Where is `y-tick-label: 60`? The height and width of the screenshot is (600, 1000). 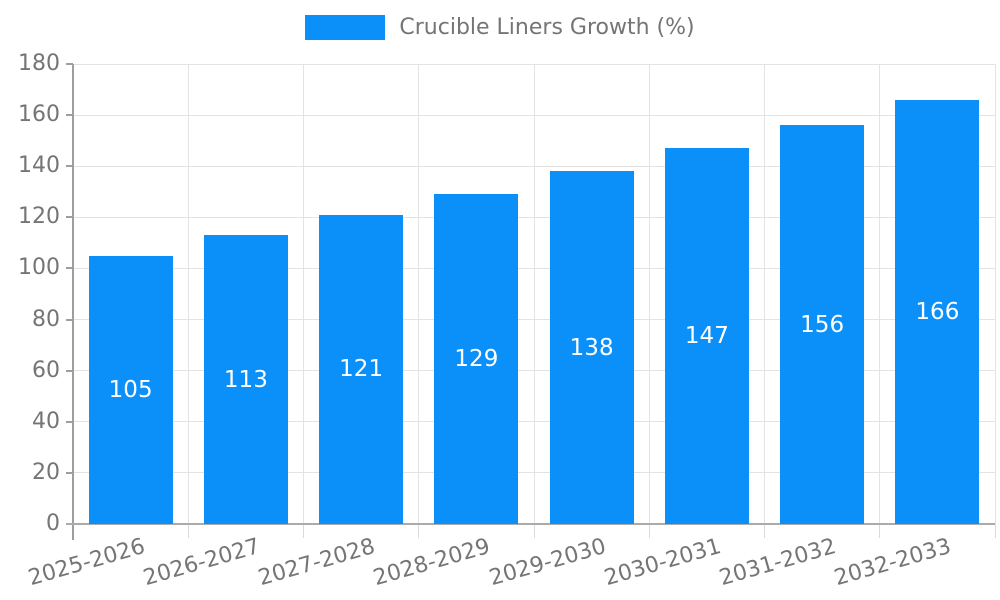 y-tick-label: 60 is located at coordinates (46, 370).